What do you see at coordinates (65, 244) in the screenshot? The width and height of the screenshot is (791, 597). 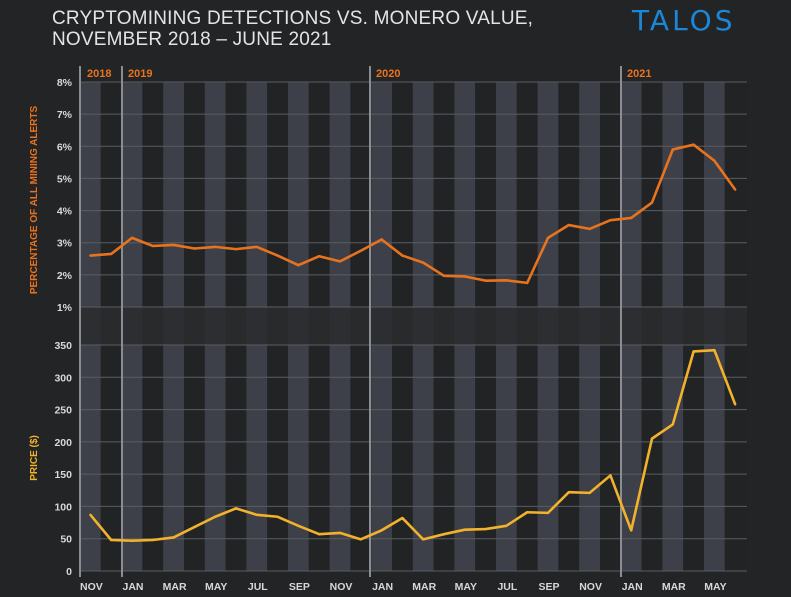 I see `y-tick-label: 3%` at bounding box center [65, 244].